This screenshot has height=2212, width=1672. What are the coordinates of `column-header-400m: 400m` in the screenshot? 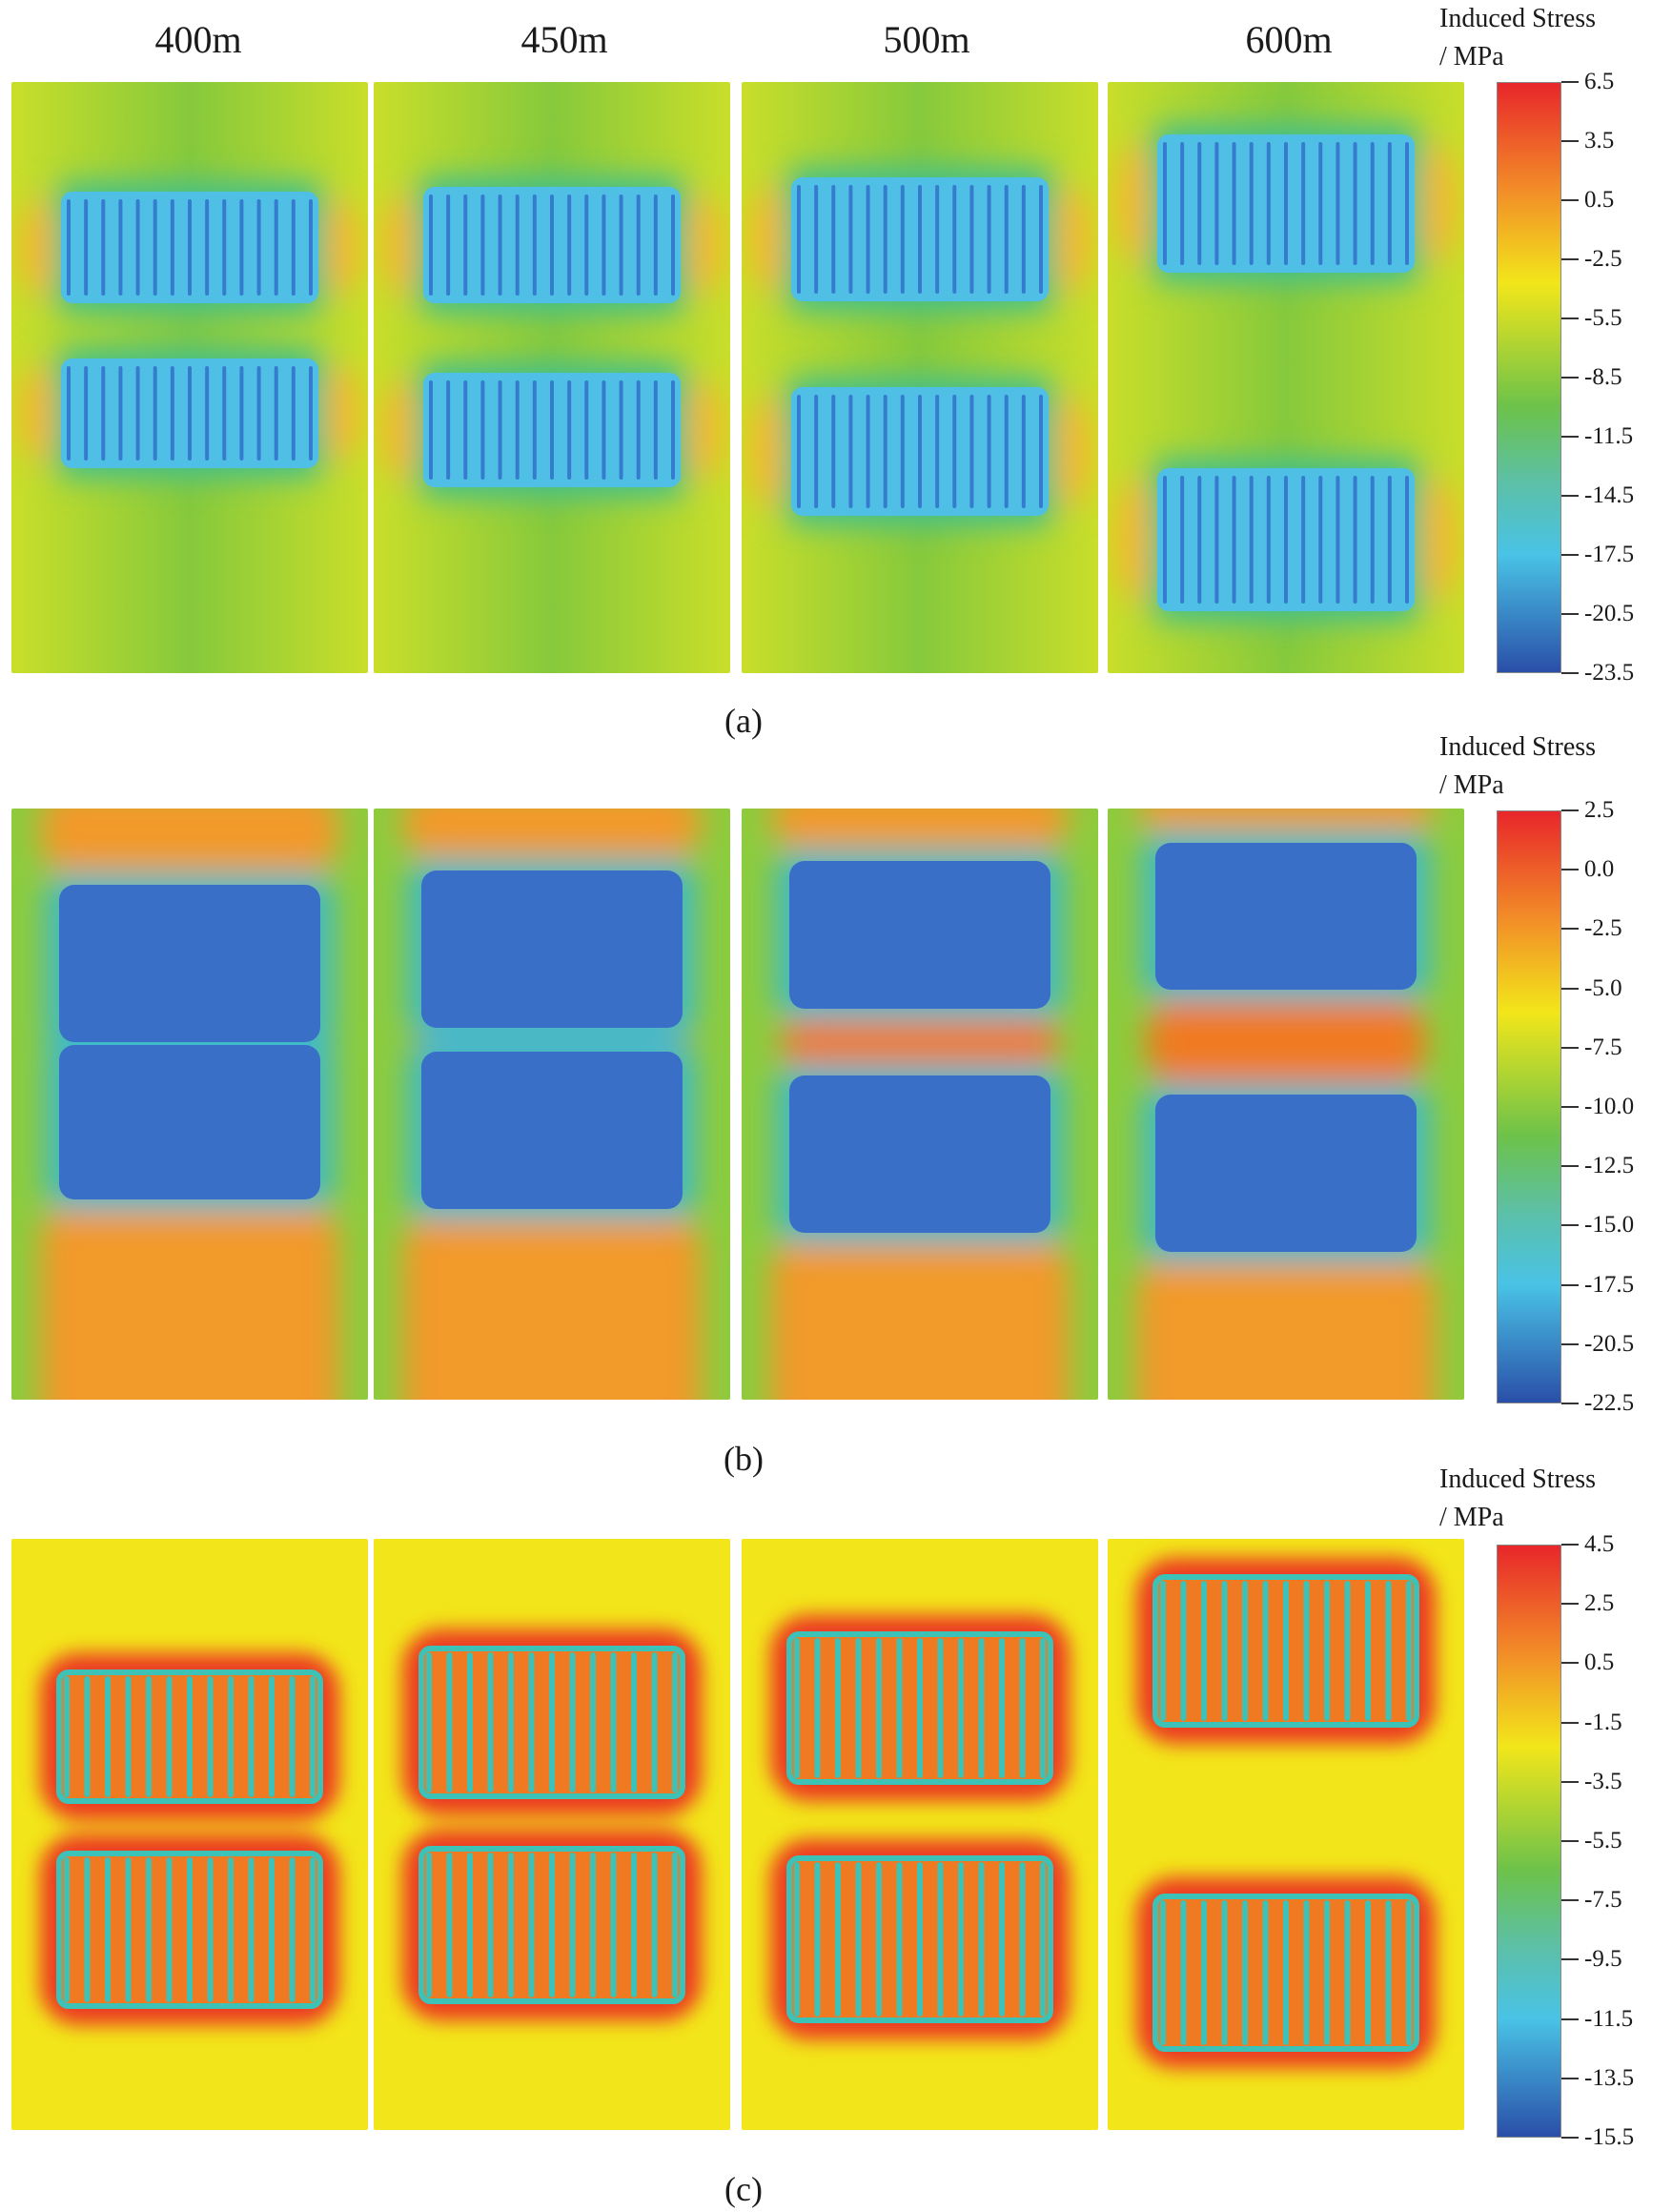 It's located at (198, 39).